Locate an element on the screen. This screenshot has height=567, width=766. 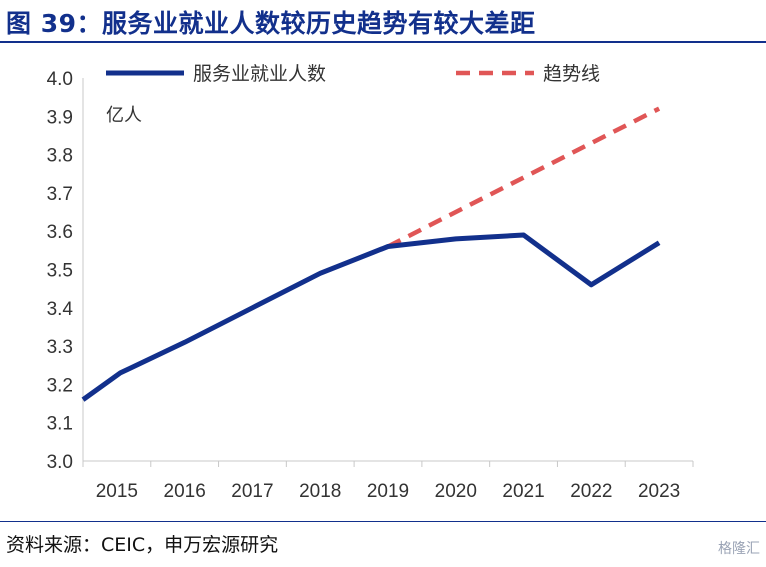
y-tick-label: 3.7 is located at coordinates (60, 194).